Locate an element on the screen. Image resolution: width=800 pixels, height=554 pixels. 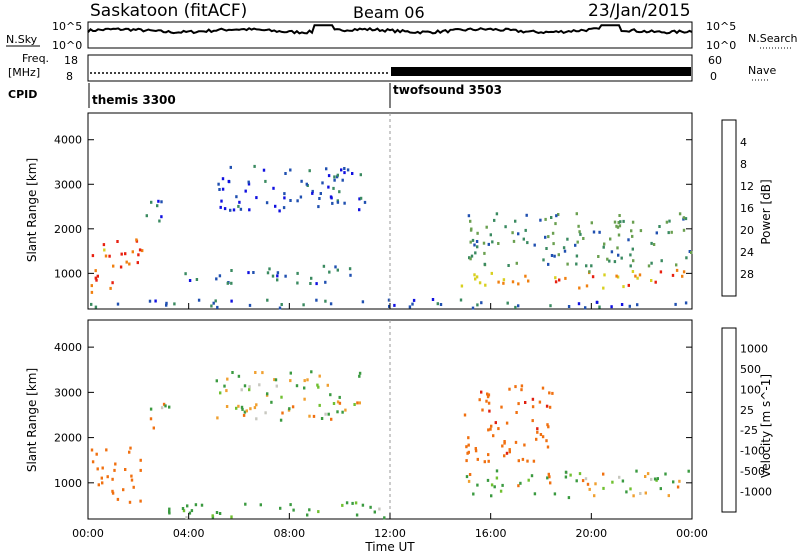
cpid-label: CPID is located at coordinates (22, 94).